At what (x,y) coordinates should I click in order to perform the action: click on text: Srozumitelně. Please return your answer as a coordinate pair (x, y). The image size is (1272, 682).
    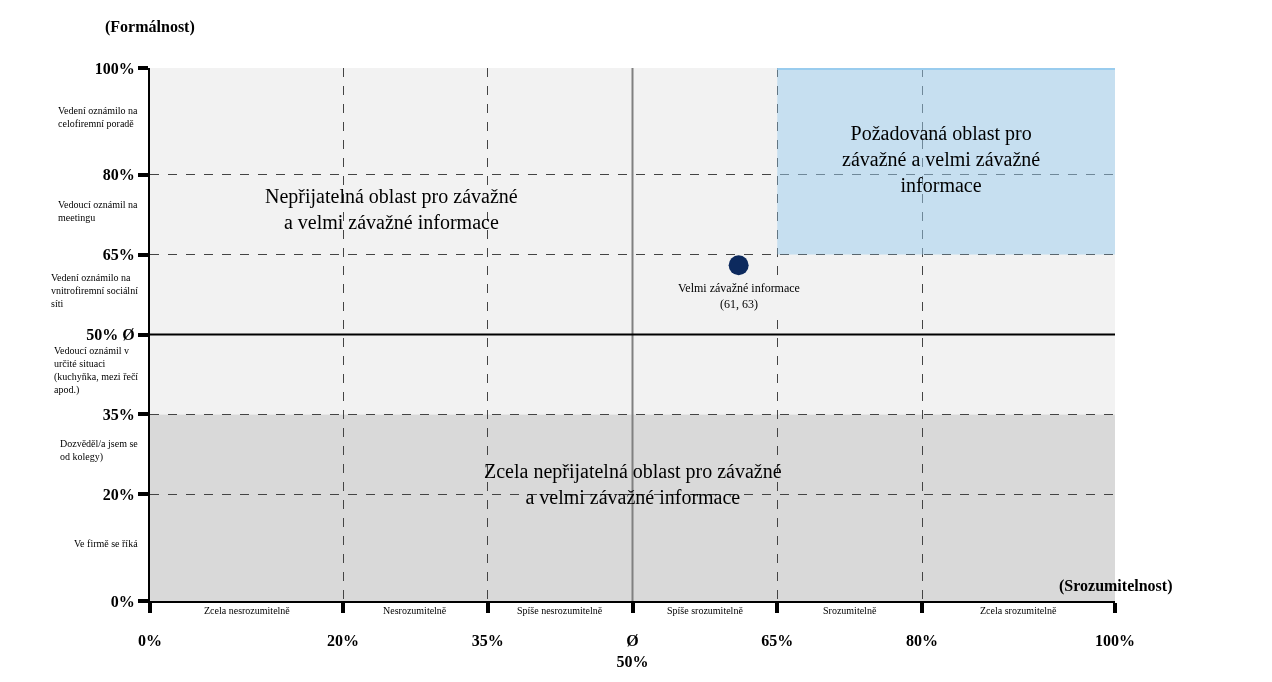
    Looking at the image, I should click on (850, 610).